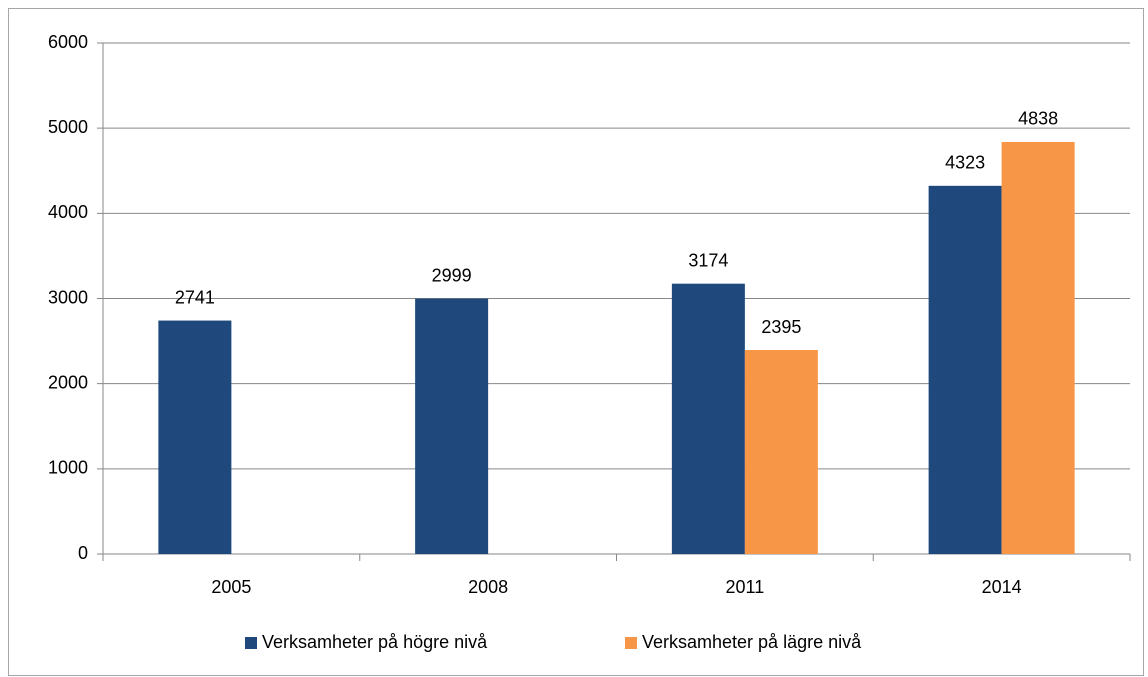 This screenshot has width=1148, height=677. What do you see at coordinates (745, 587) in the screenshot?
I see `x-tick-label: 2011` at bounding box center [745, 587].